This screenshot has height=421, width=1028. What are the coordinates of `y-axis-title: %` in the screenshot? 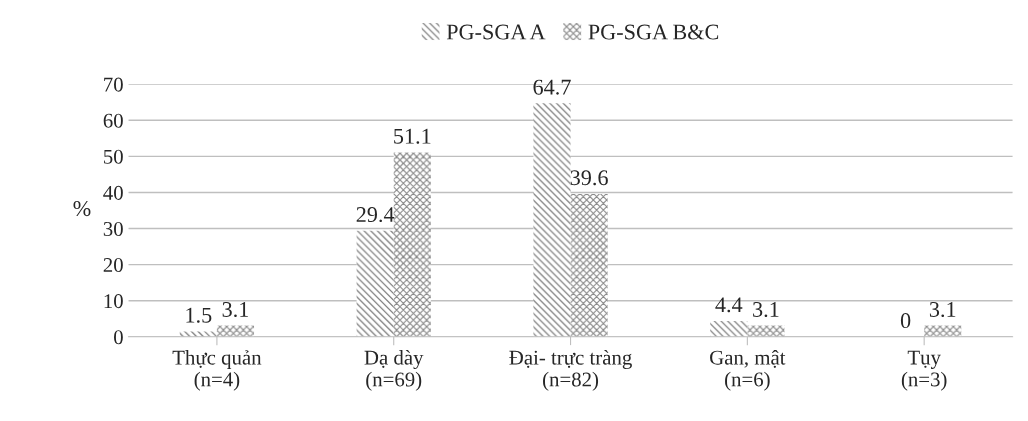 It's located at (82, 209).